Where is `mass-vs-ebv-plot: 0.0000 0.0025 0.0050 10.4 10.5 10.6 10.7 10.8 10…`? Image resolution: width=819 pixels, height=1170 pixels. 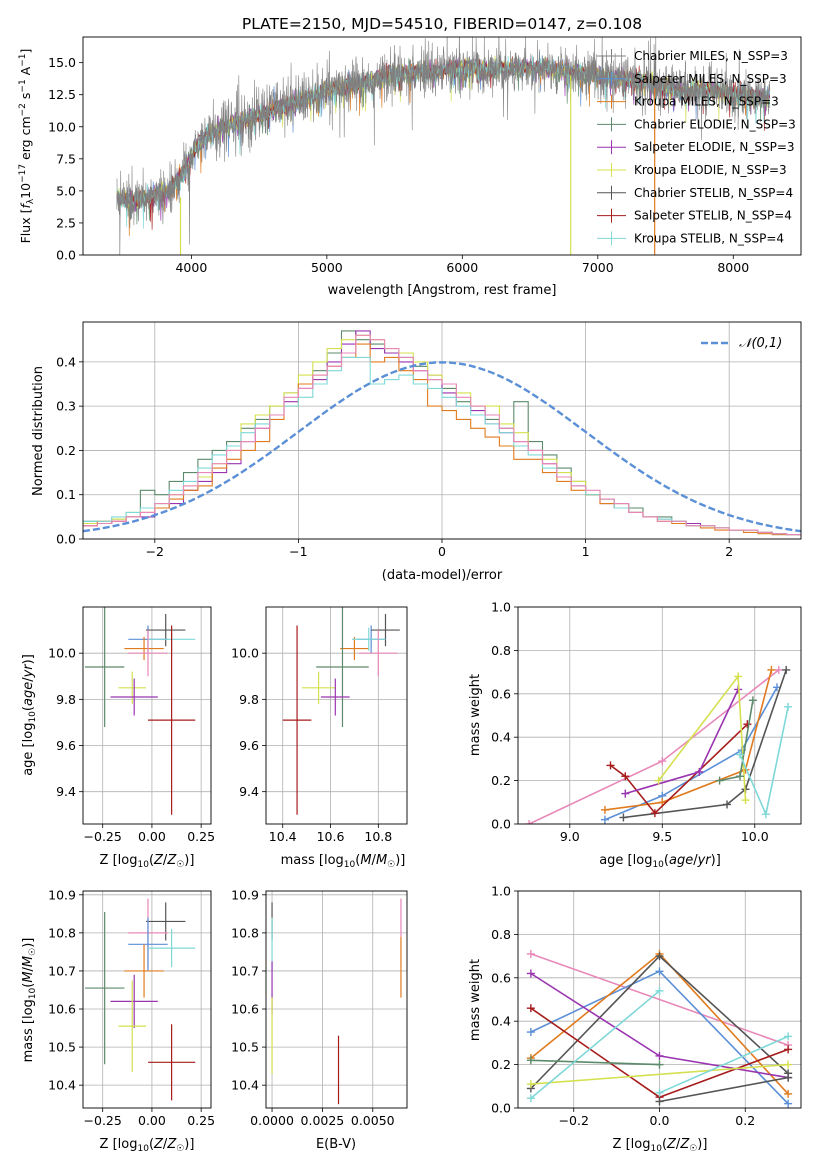
mass-vs-ebv-plot: 0.0000 0.0025 0.0050 10.4 10.5 10.6 10.7 10.8 10… is located at coordinates (319, 1007).